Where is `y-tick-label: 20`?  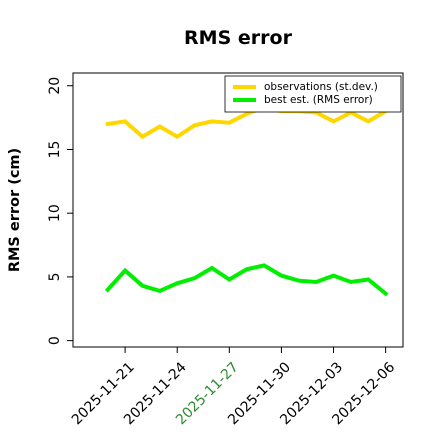
y-tick-label: 20 is located at coordinates (55, 86).